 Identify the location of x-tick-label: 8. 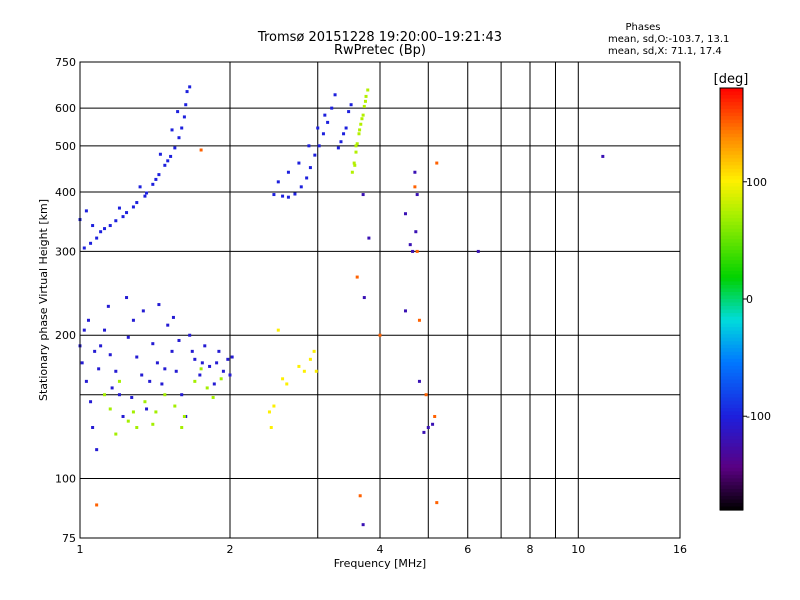
(530, 549).